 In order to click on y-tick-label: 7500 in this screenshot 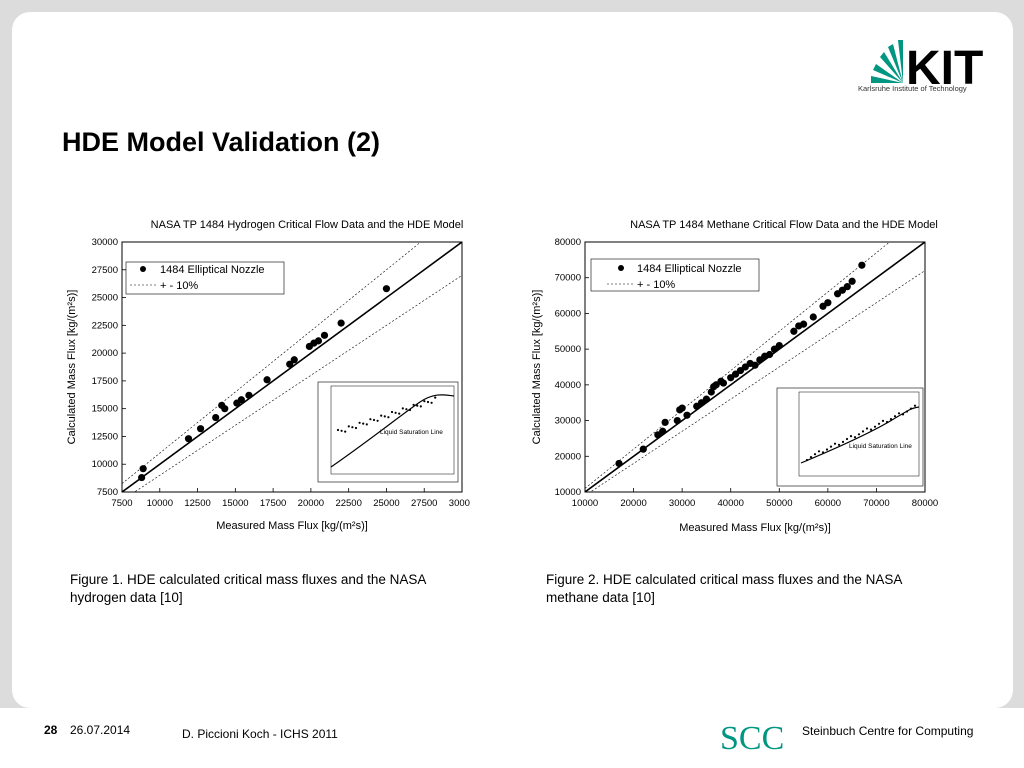, I will do `click(107, 492)`.